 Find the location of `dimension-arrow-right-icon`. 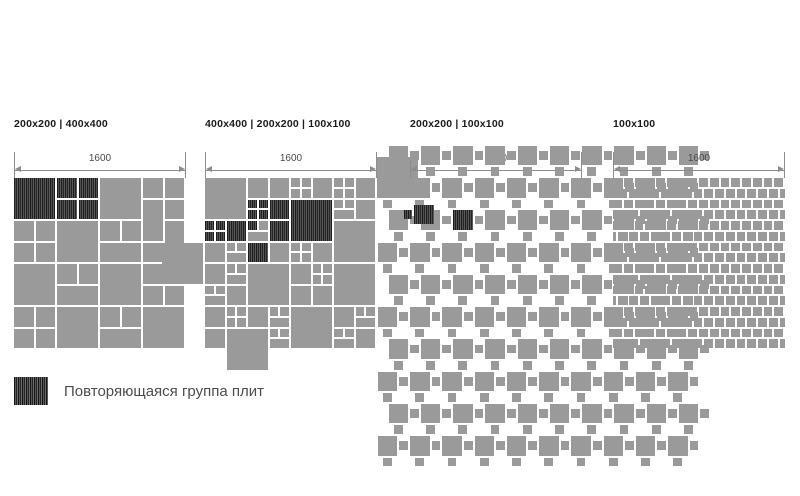

dimension-arrow-right-icon is located at coordinates (781, 169).